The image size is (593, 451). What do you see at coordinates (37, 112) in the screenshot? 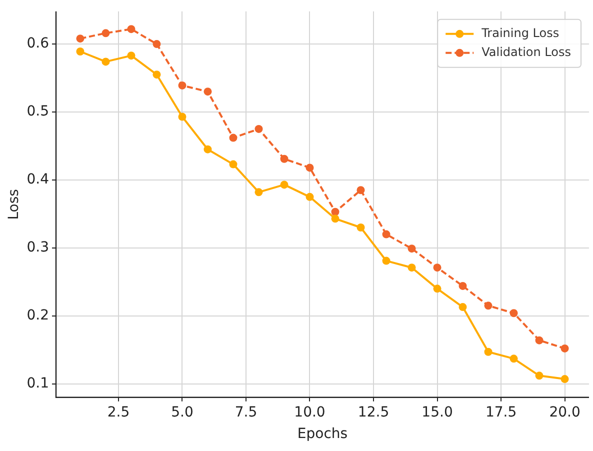
I see `y-tick-label: 0.5` at bounding box center [37, 112].